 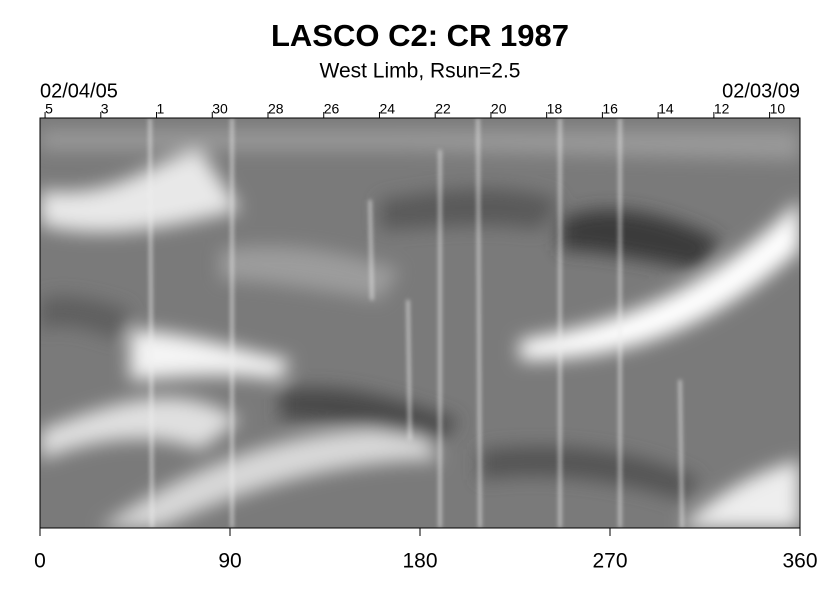 What do you see at coordinates (420, 71) in the screenshot?
I see `chart-subtitle: West Limb, Rsun=2.5` at bounding box center [420, 71].